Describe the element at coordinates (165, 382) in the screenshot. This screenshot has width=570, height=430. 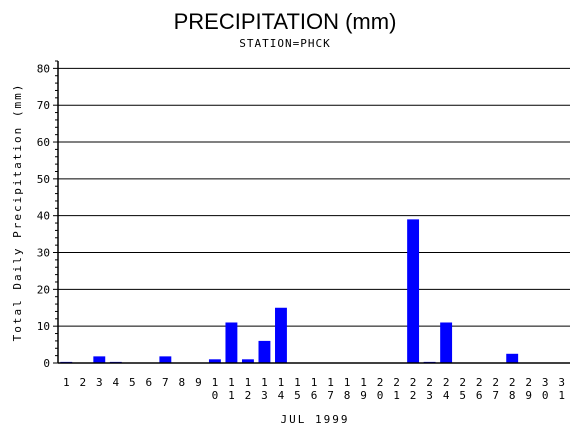
I see `x-tick-label-7: 7` at that location.